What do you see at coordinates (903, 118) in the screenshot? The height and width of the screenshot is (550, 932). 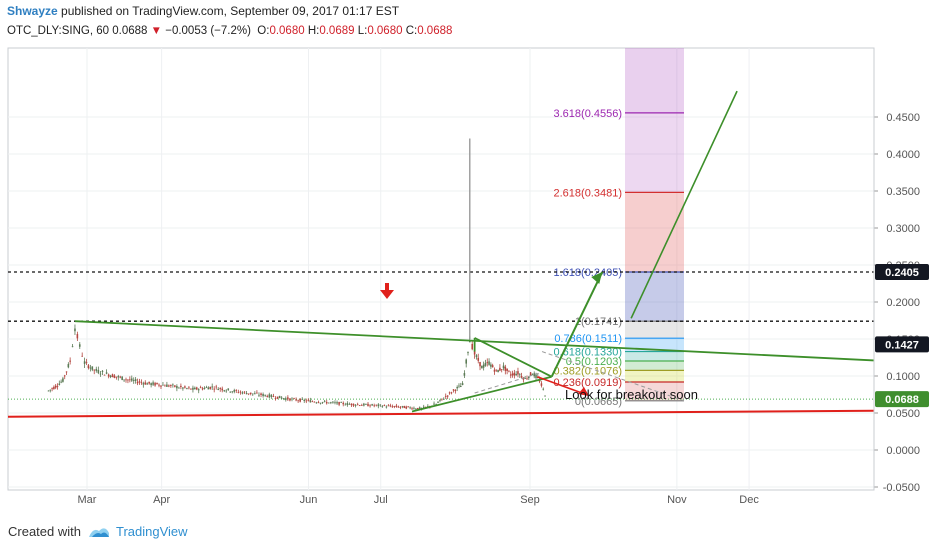 I see `y-tick-label: 0.4500` at bounding box center [903, 118].